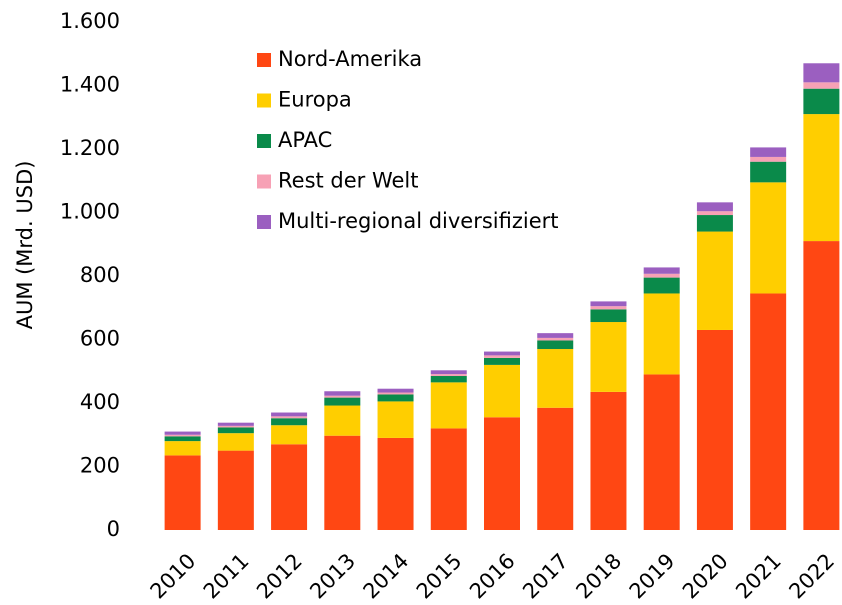 Image resolution: width=842 pixels, height=605 pixels. Describe the element at coordinates (315, 100) in the screenshot. I see `legend-label: Europa` at that location.